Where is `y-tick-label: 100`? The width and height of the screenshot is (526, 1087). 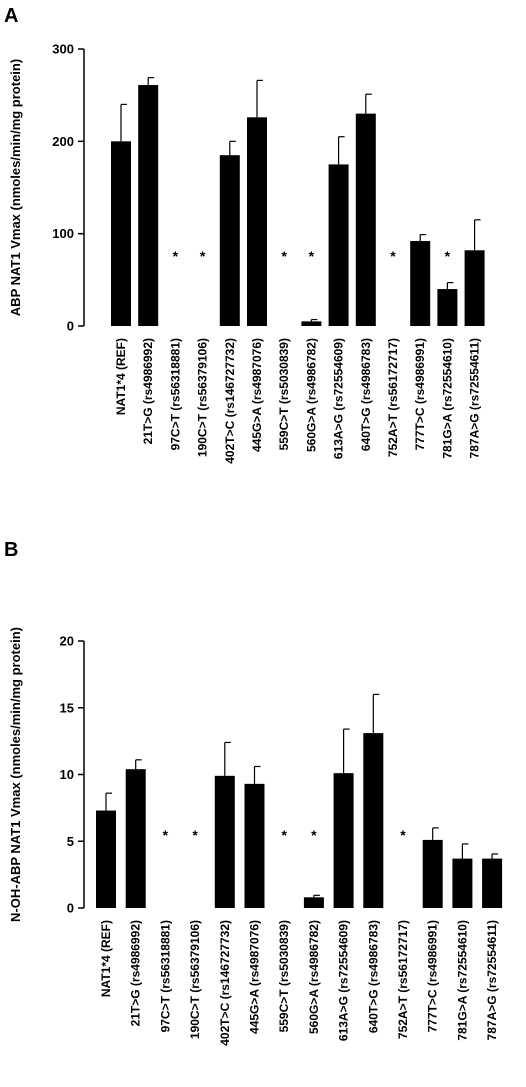
y-tick-label: 100 is located at coordinates (63, 233).